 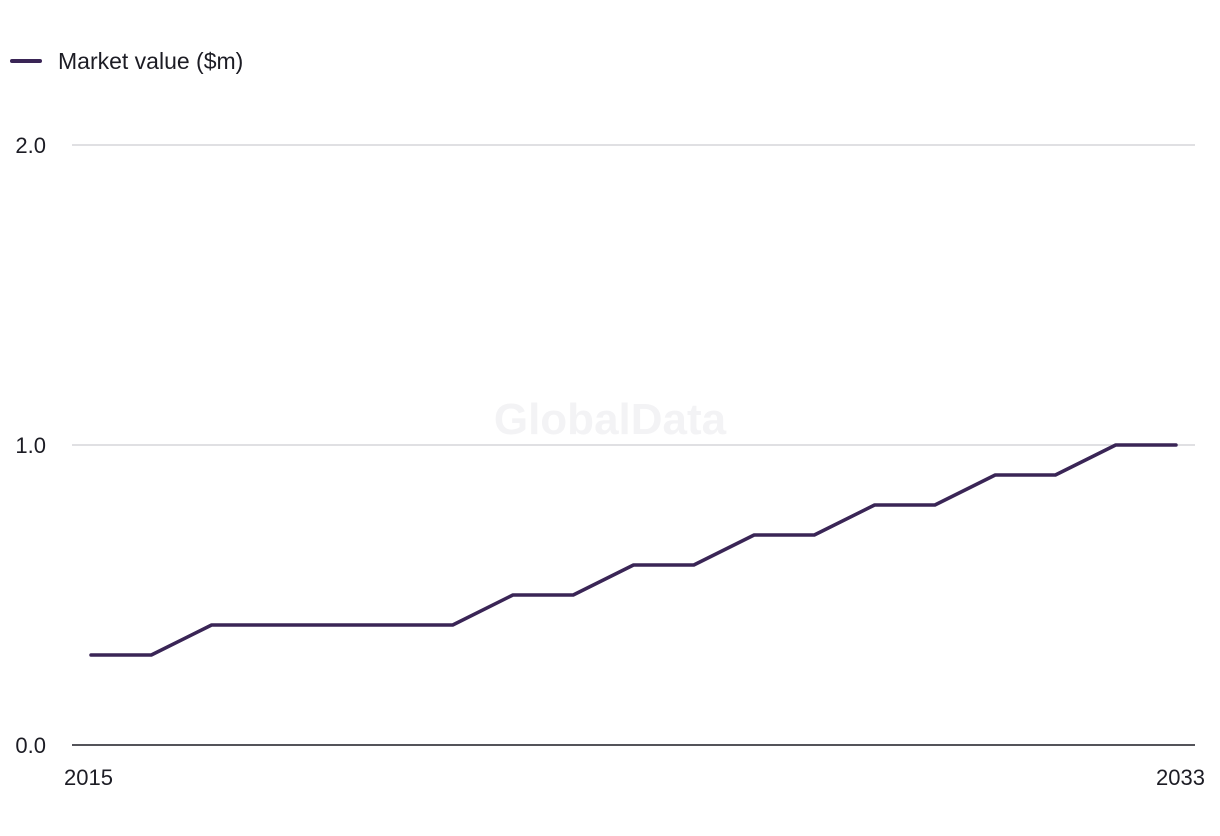 I want to click on legend-swatch, so click(x=26, y=61).